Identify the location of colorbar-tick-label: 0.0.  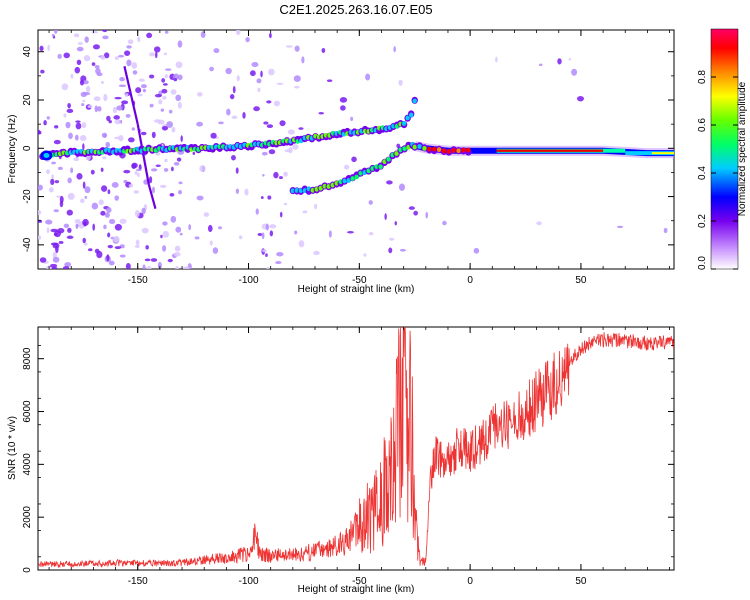
(702, 263).